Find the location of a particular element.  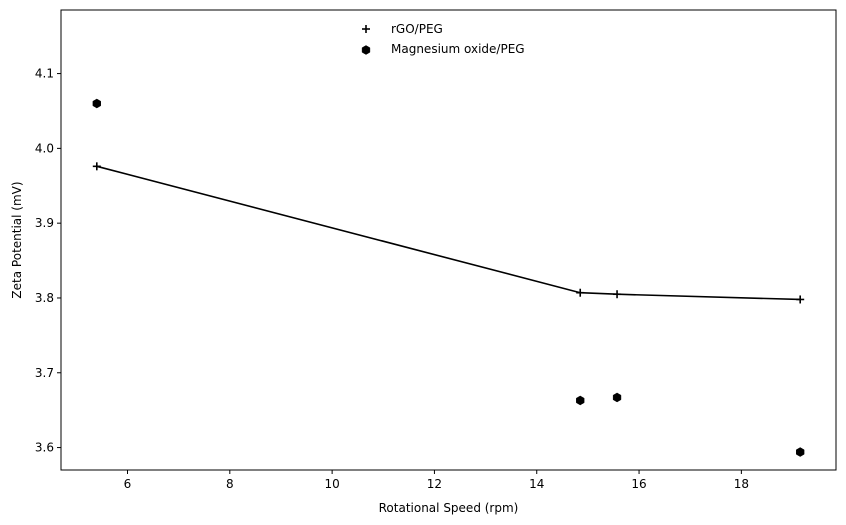

y-tick-label: 4.1 is located at coordinates (44, 74).